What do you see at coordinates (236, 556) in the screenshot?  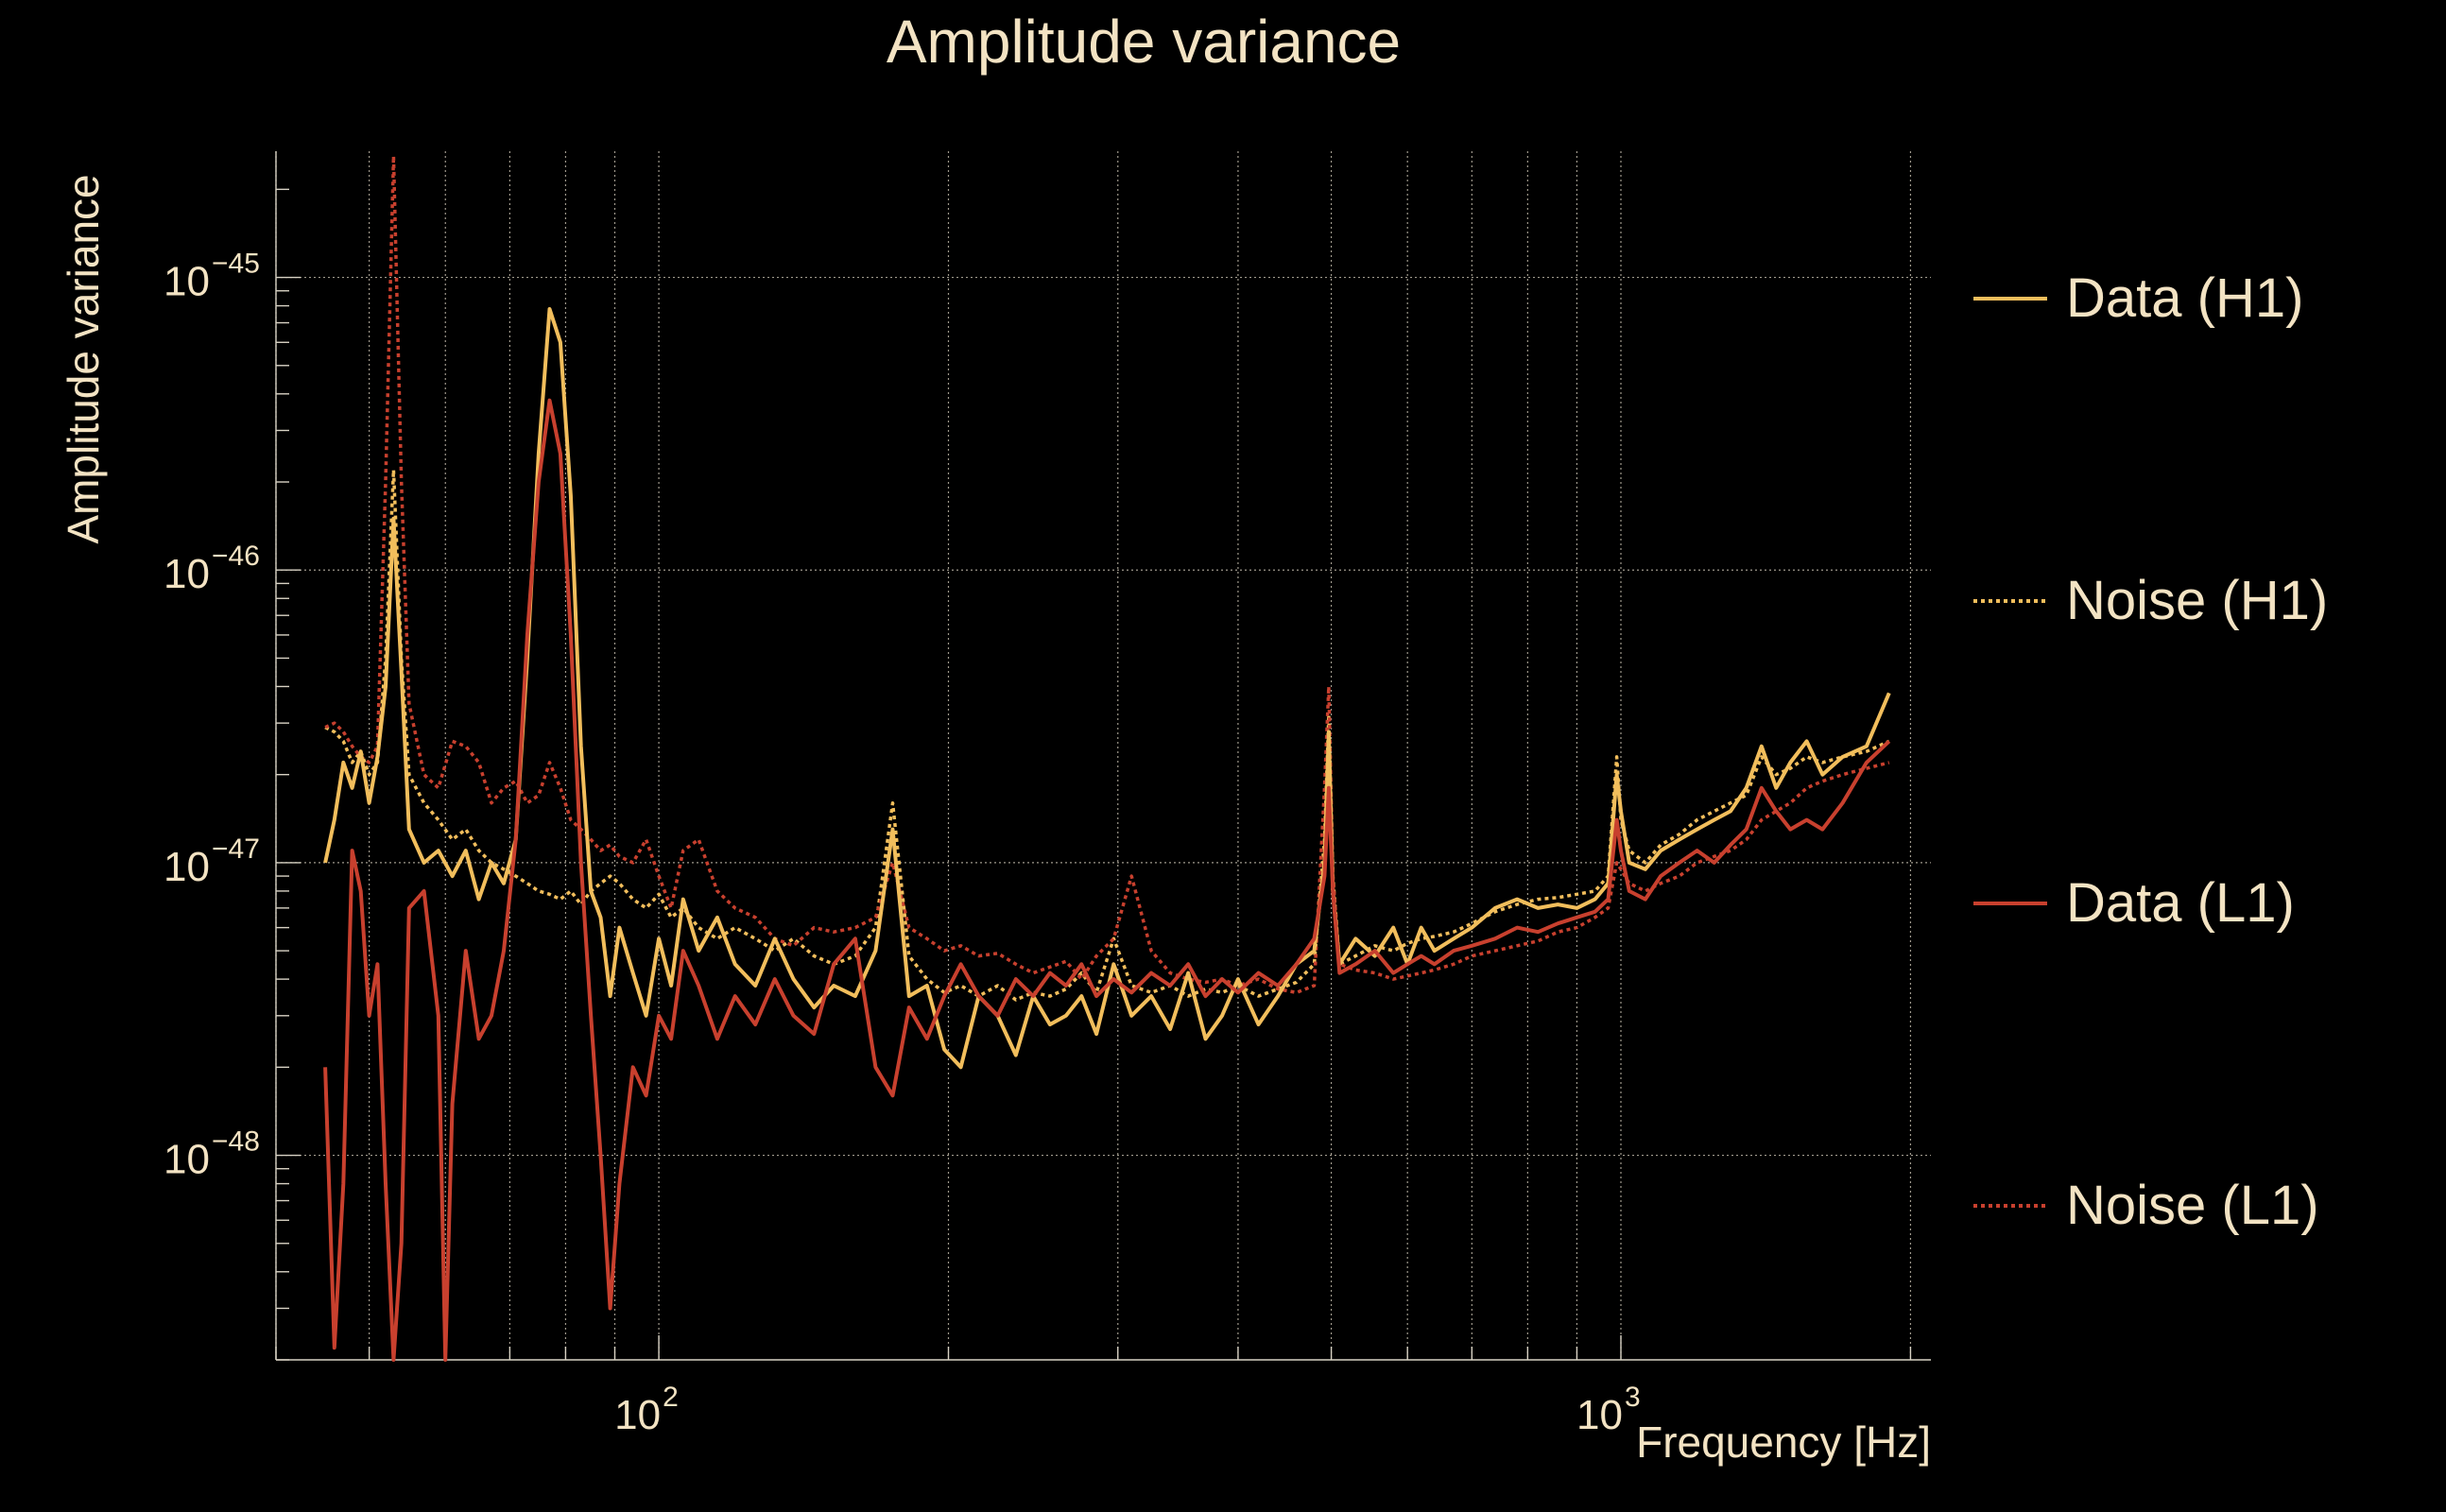 I see `y-tick-exponent: −46` at bounding box center [236, 556].